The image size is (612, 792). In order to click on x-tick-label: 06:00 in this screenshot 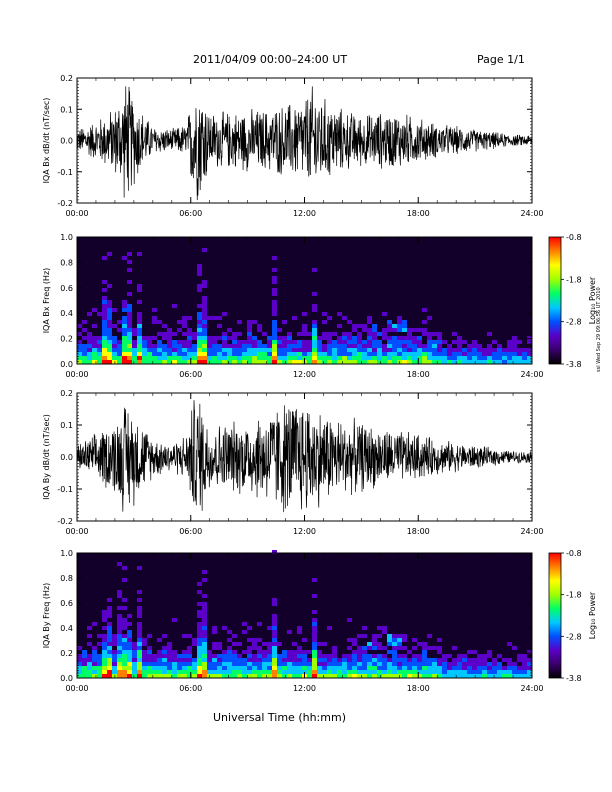, I will do `click(190, 213)`.